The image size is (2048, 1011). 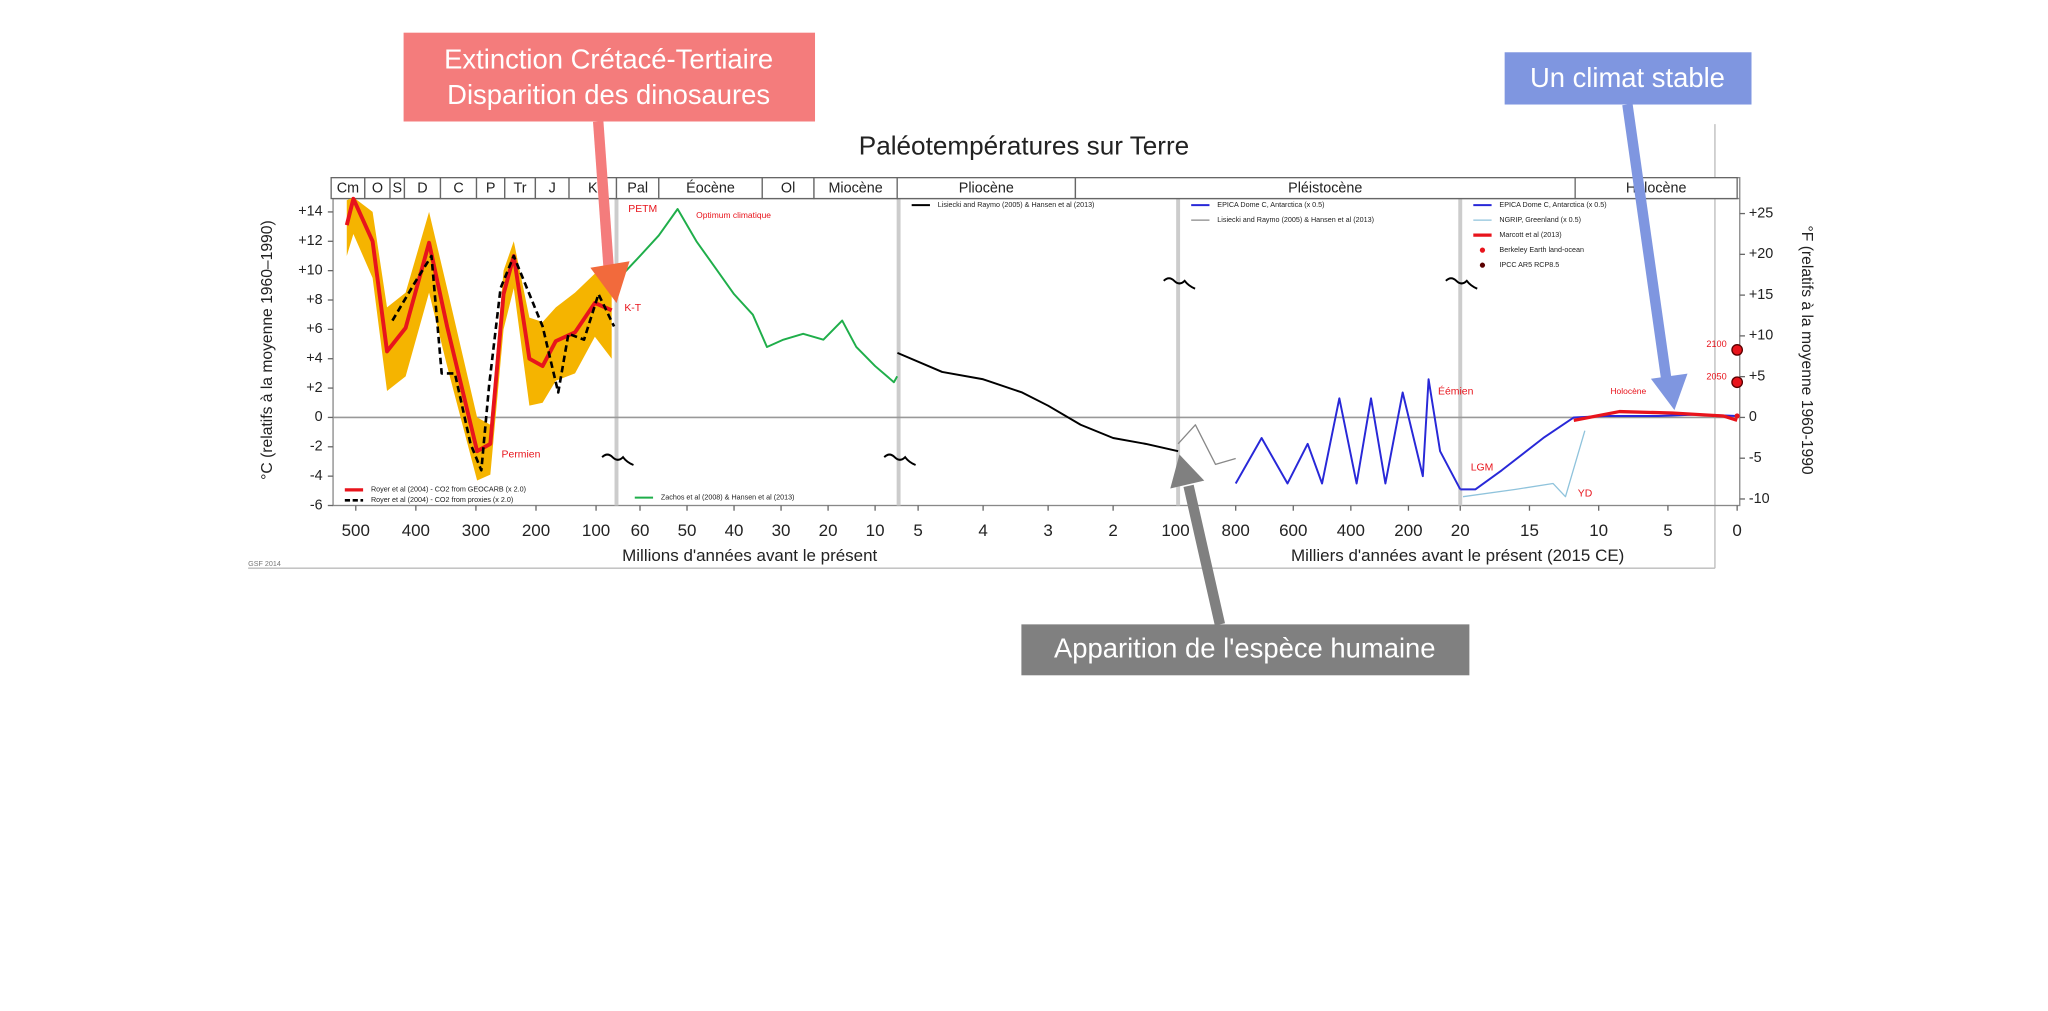 I want to click on y-axis-label: °C (relatifs à la moyenne 1960–1990), so click(x=267, y=350).